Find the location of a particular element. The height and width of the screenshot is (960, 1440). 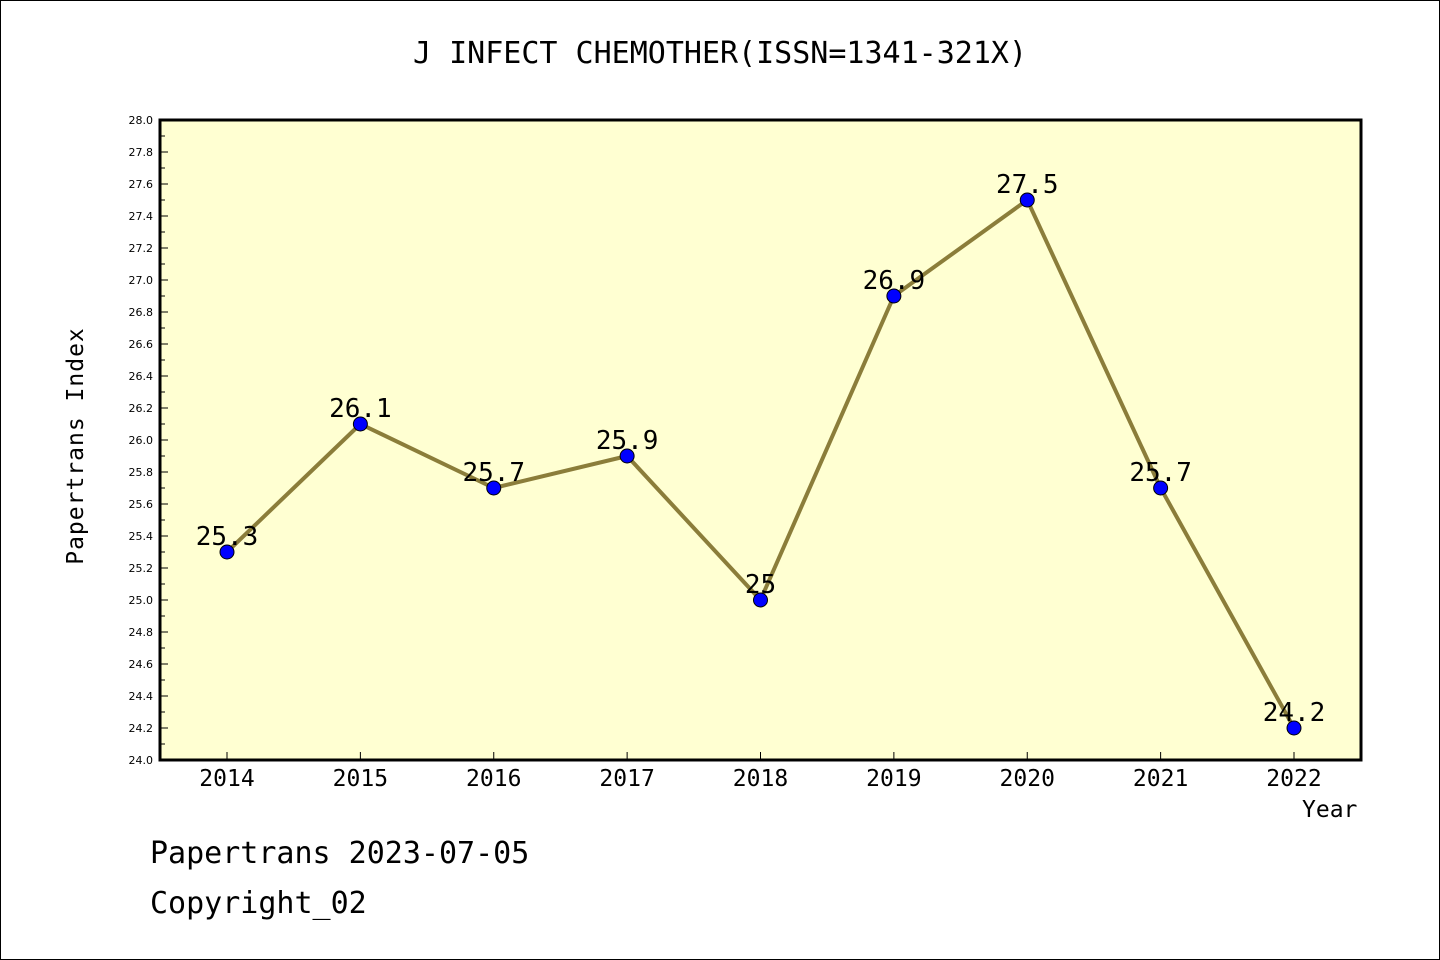

x-tick-label: 2017 is located at coordinates (626, 779).